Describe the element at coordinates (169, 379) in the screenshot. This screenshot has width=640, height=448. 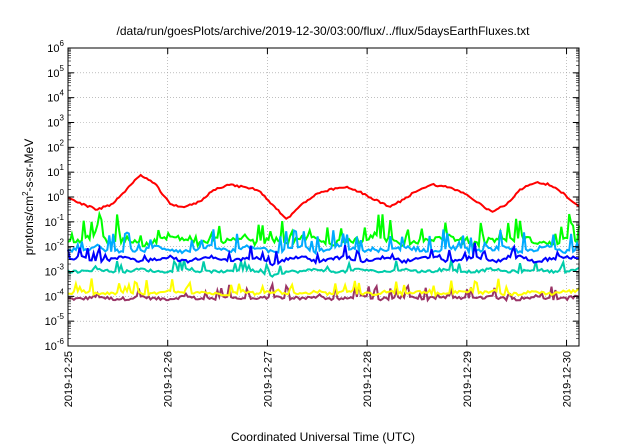
I see `x-tick-label: 2019-12-26` at that location.